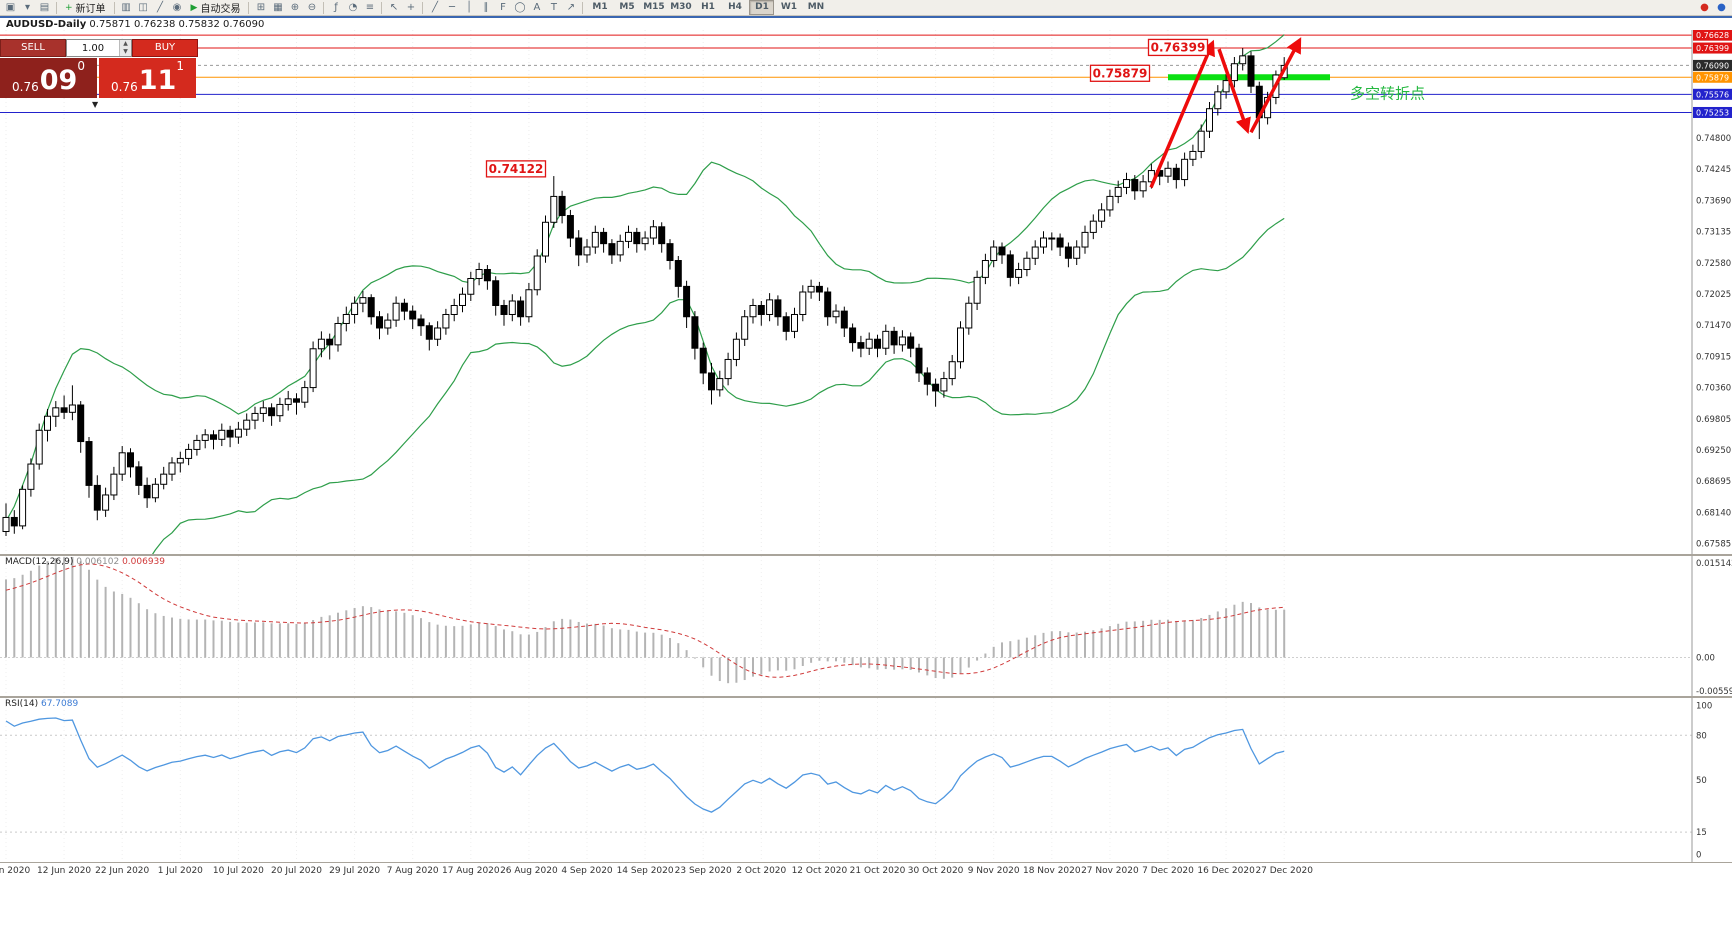 The height and width of the screenshot is (940, 1732). I want to click on ask-prefix: 0.76, so click(124, 87).